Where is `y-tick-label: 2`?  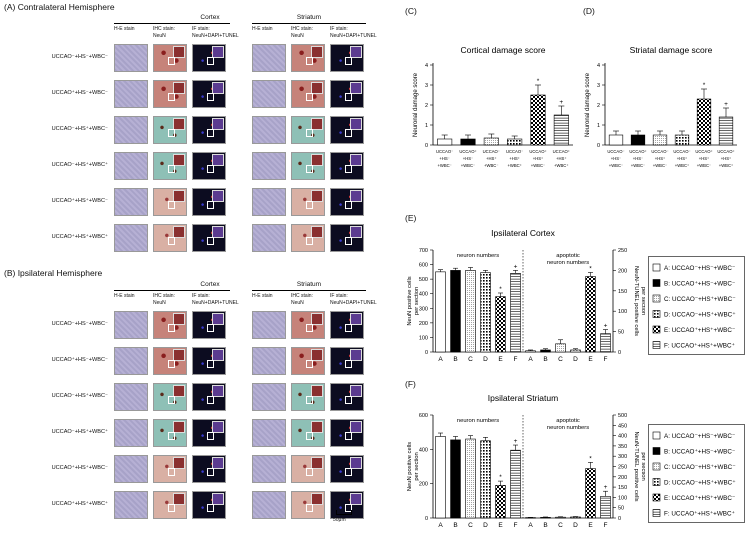
y-tick-label: 2 is located at coordinates (598, 106).